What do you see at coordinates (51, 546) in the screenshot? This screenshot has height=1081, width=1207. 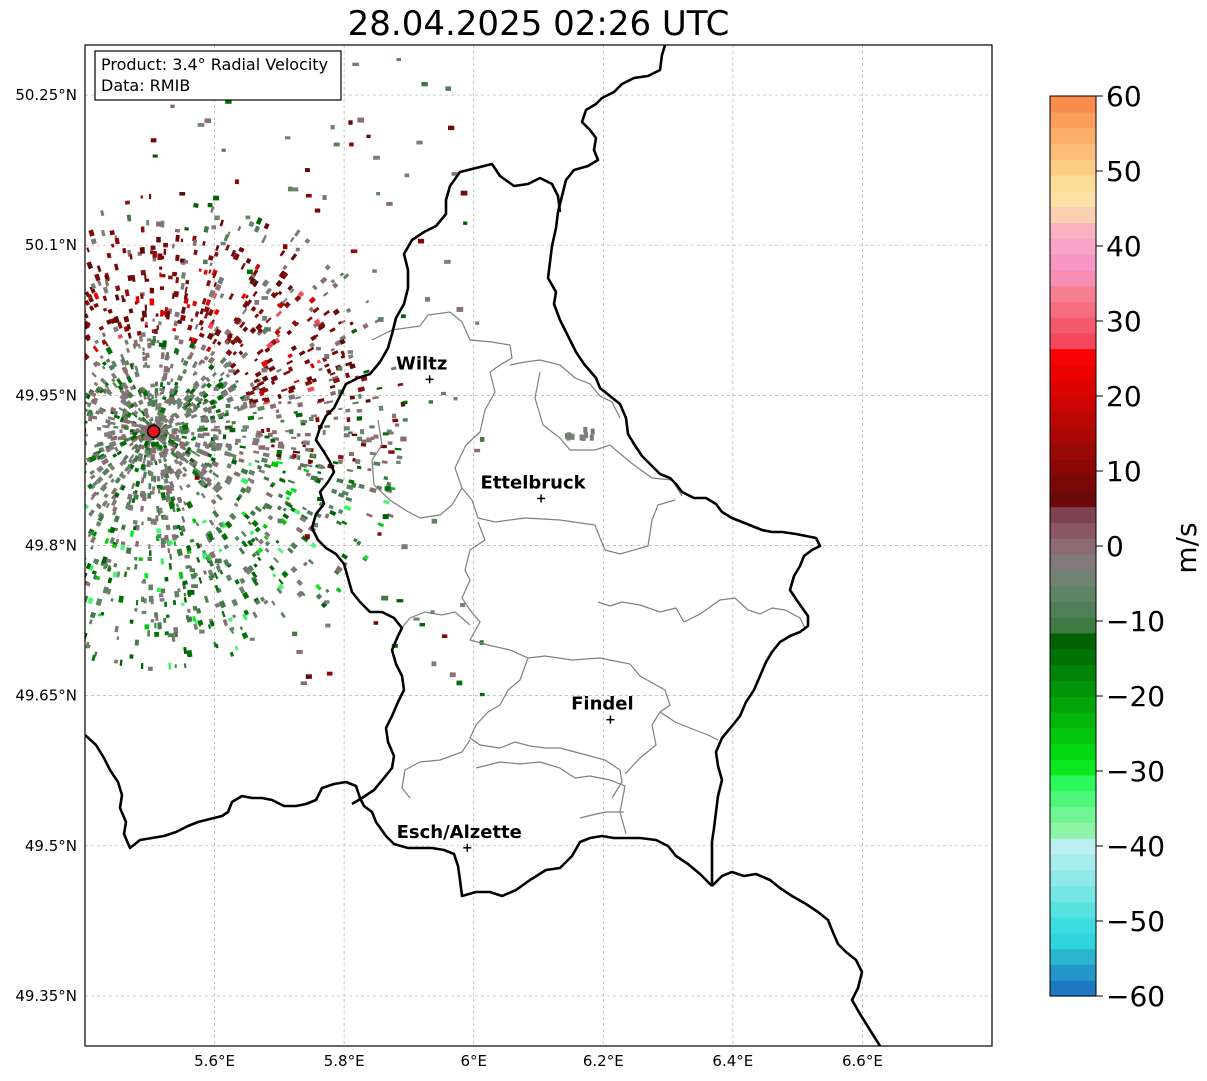 I see `lat-tick-label: 49.8°N` at bounding box center [51, 546].